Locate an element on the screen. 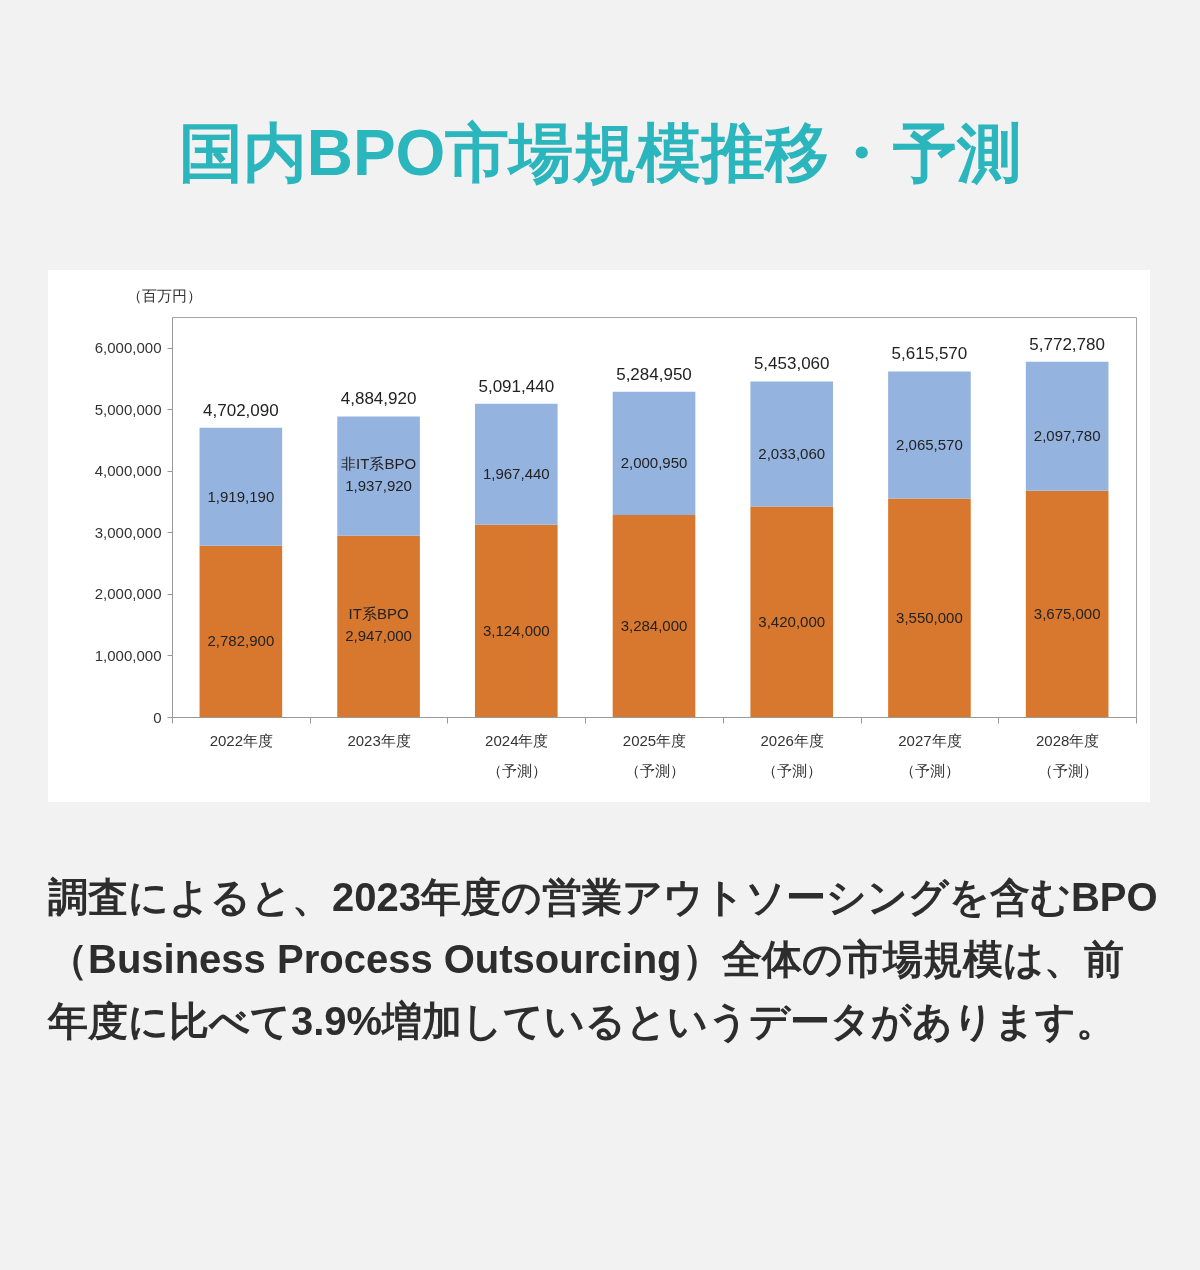  y-tick-label: 6,000,000 is located at coordinates (128, 348).